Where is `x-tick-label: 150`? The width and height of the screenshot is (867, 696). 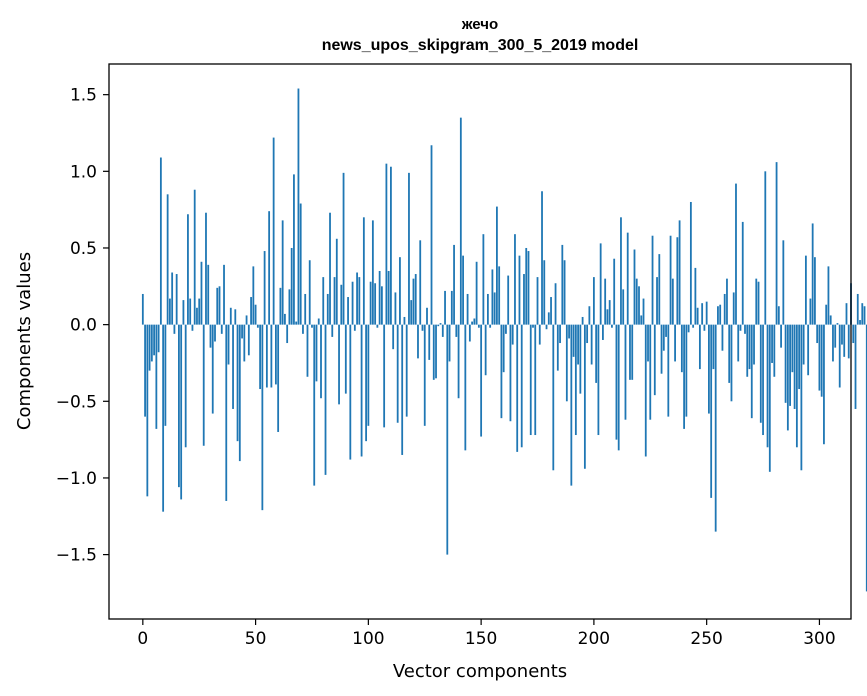 x-tick-label: 150 is located at coordinates (481, 639).